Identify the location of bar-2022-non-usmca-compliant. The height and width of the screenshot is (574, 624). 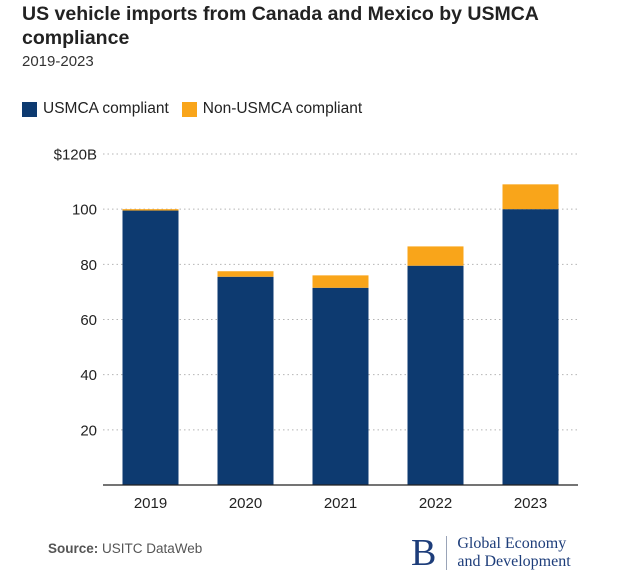
(435, 256).